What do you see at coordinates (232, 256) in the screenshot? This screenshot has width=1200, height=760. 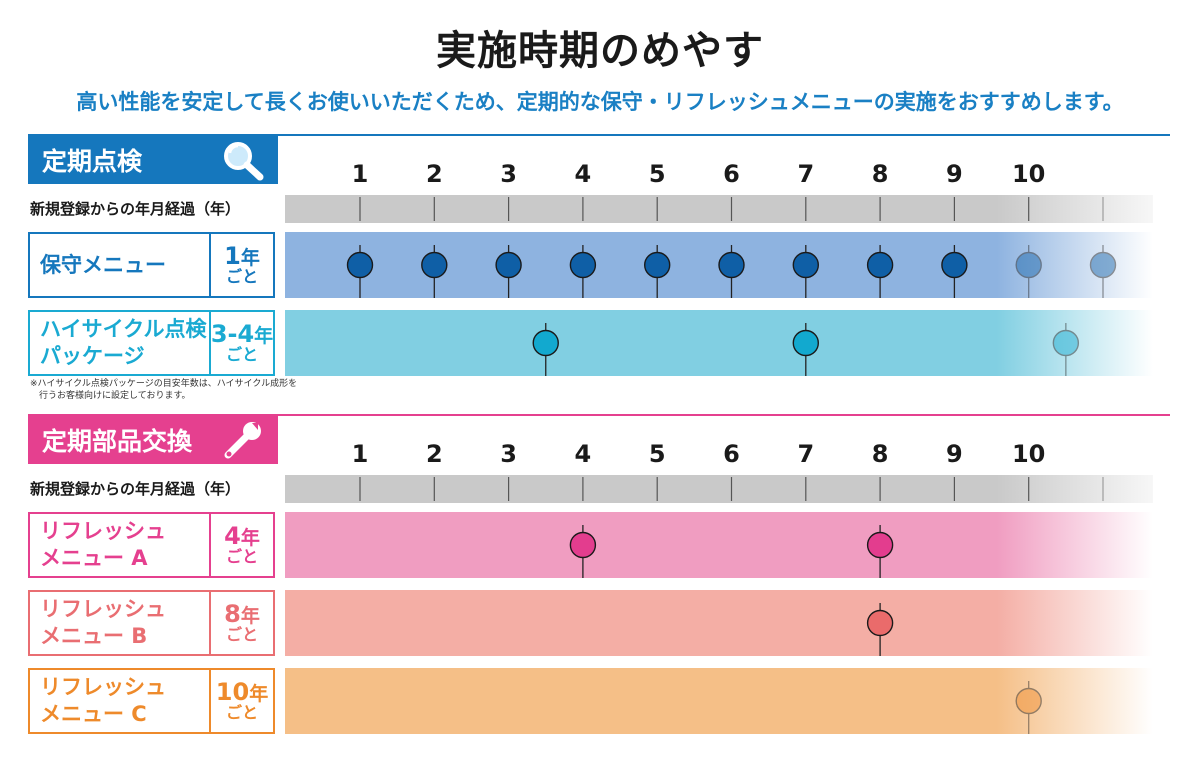 I see `frequency-number: 1` at bounding box center [232, 256].